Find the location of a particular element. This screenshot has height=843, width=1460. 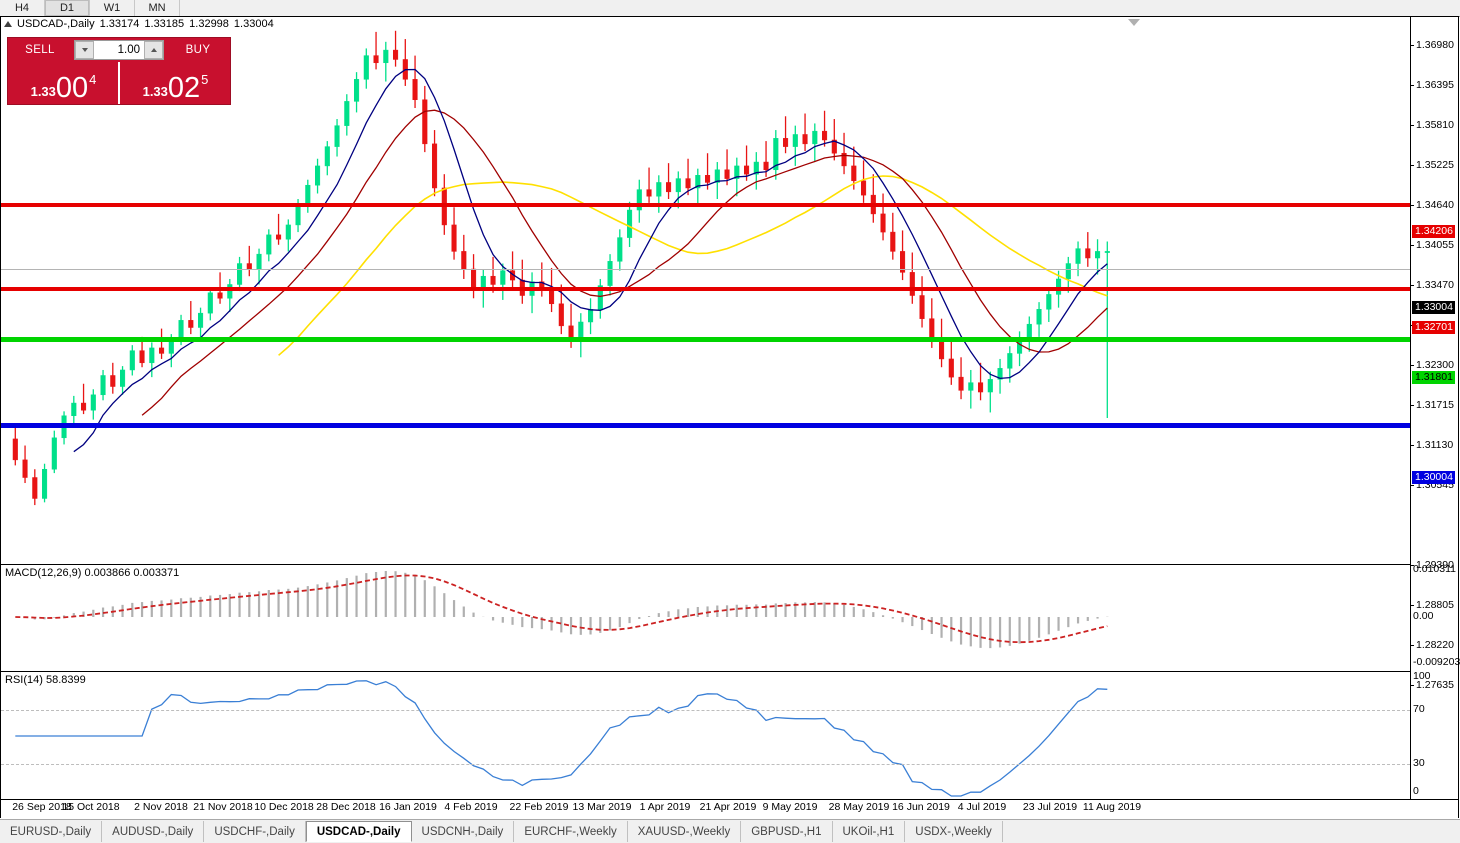

symbol-tab-usdcad: USDCAD-,Daily is located at coordinates (358, 831).